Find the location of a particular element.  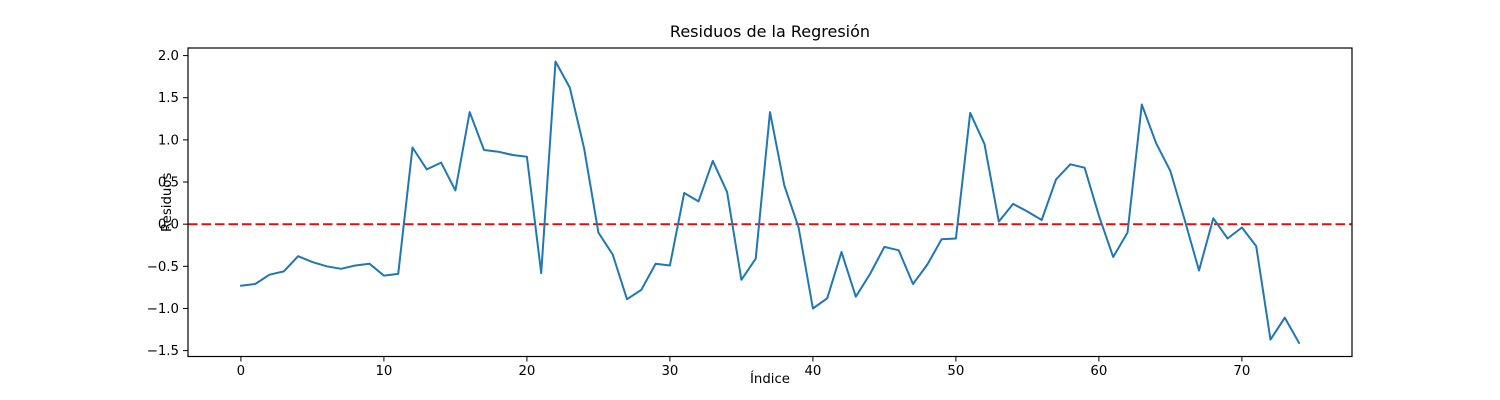

y-tick-label: 1.5 is located at coordinates (168, 98).